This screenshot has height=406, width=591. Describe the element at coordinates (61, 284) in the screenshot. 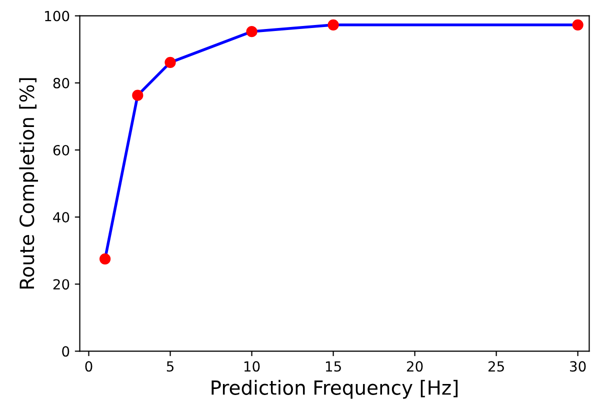

I see `y-tick-label: 20` at that location.